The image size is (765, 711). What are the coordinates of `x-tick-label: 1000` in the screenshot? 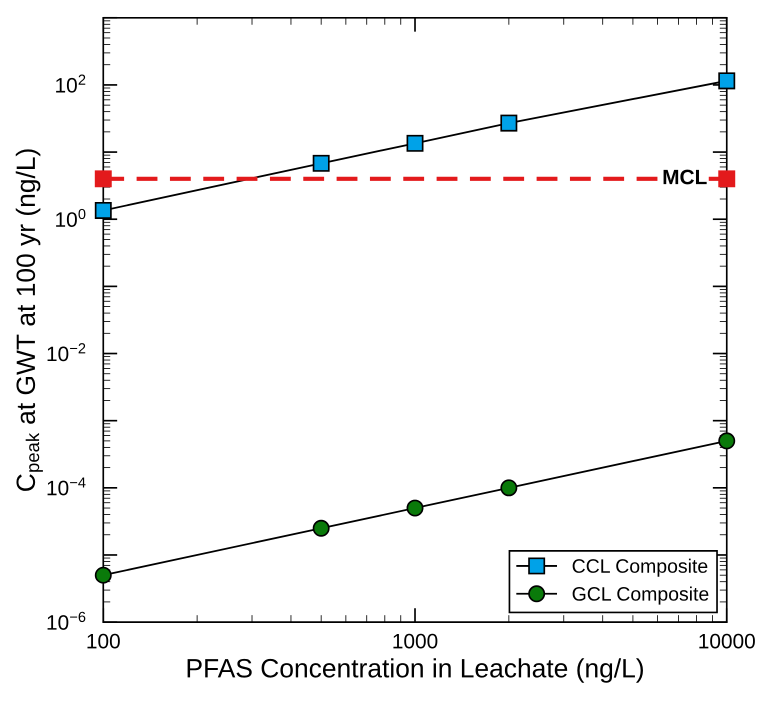 It's located at (415, 641).